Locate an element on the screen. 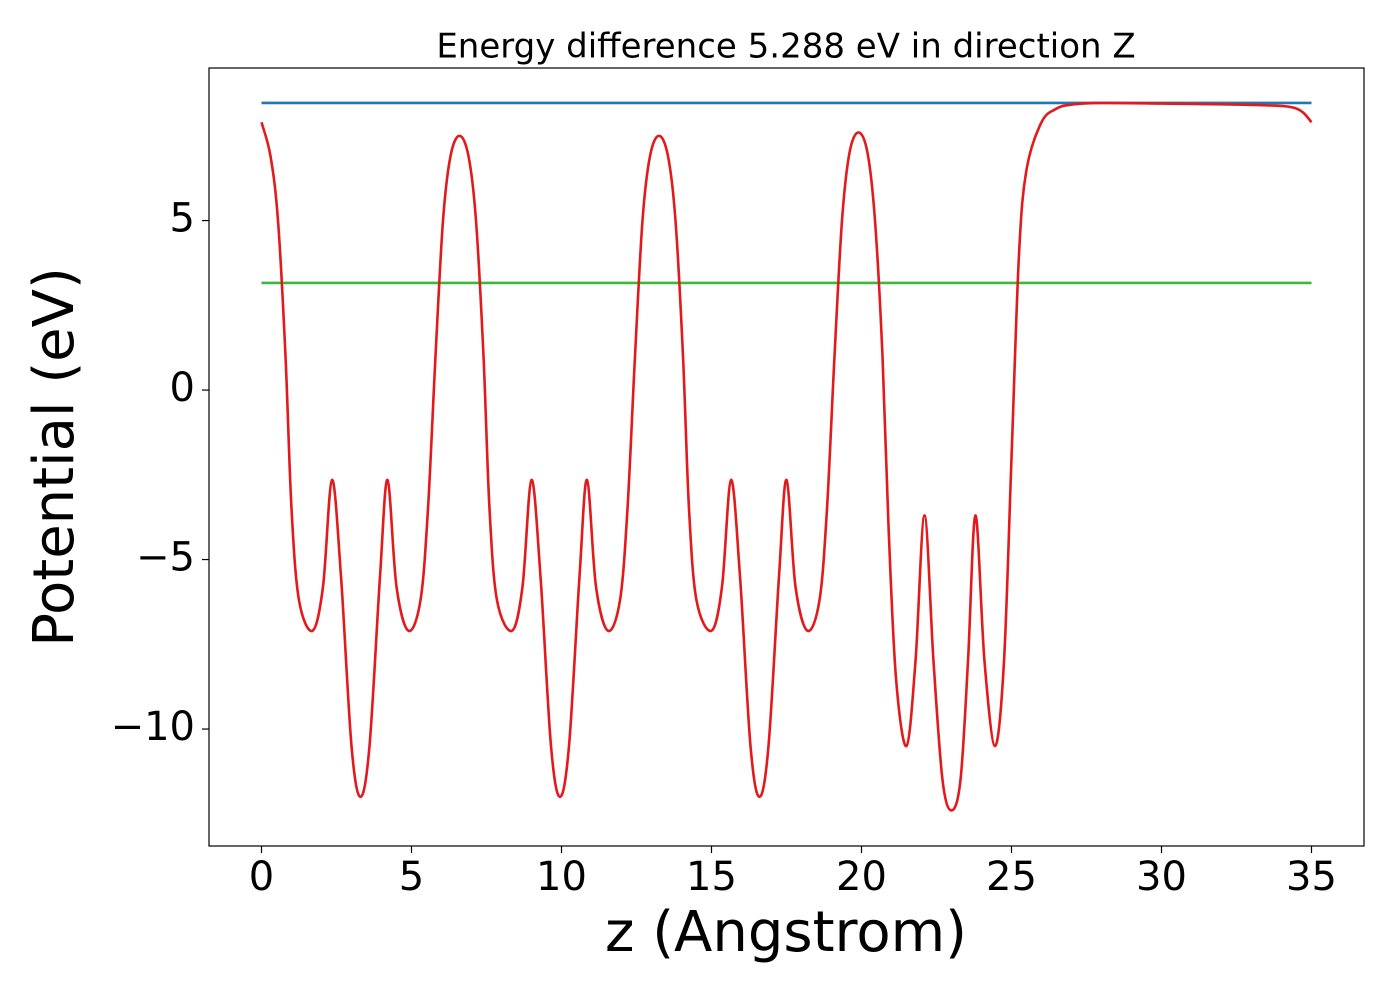 The height and width of the screenshot is (1000, 1400). x-tick-label: 15 is located at coordinates (711, 877).